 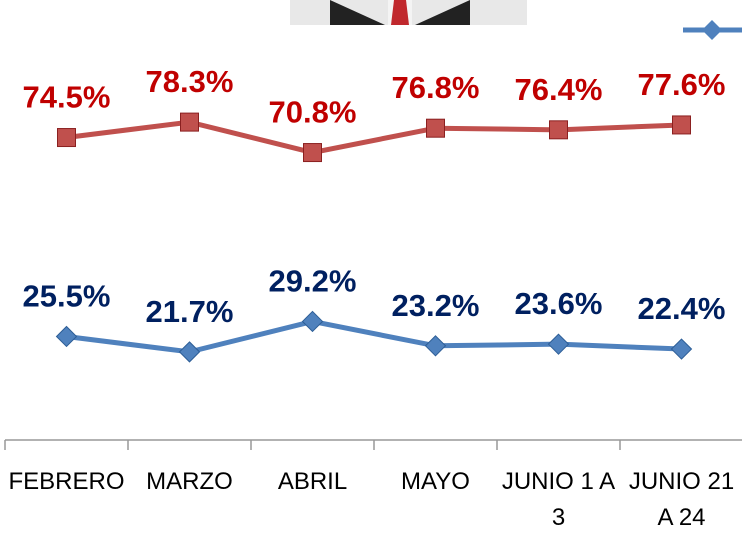 I want to click on x-tick-label: MARZO, so click(x=189, y=481).